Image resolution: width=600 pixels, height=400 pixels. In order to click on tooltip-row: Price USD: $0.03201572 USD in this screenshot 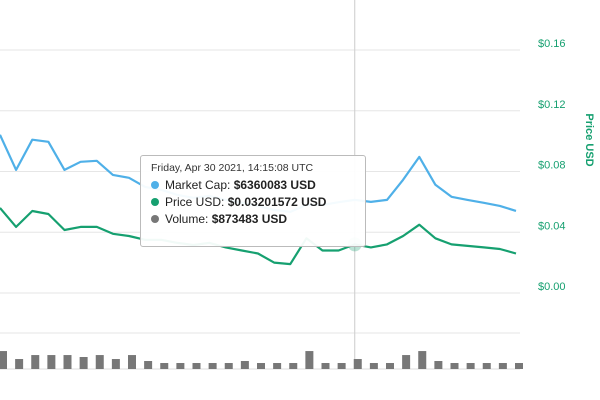, I will do `click(253, 202)`.